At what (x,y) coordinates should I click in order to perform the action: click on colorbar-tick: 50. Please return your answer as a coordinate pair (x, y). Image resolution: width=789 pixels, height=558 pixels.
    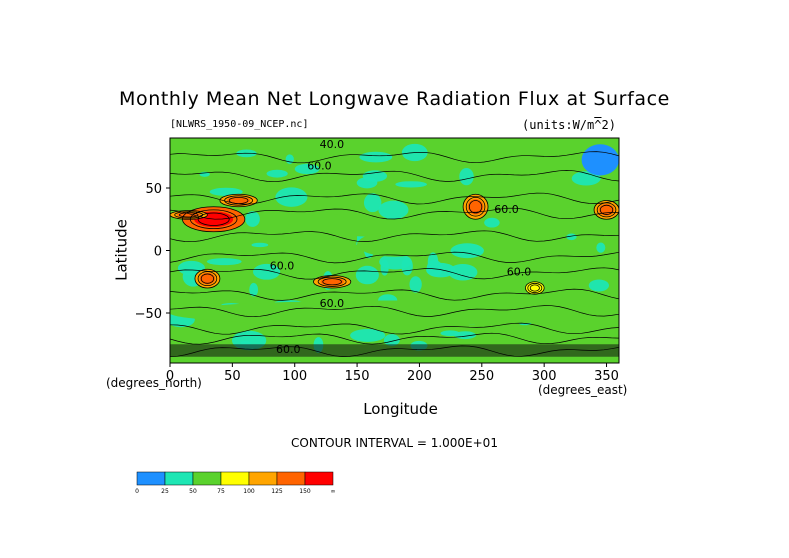
    Looking at the image, I should click on (193, 491).